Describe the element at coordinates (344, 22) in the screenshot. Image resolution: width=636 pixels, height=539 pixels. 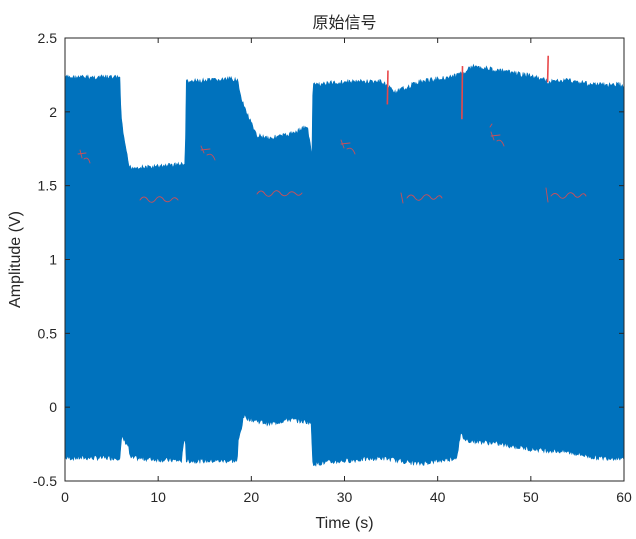
I see `chart-title: 原始信号` at that location.